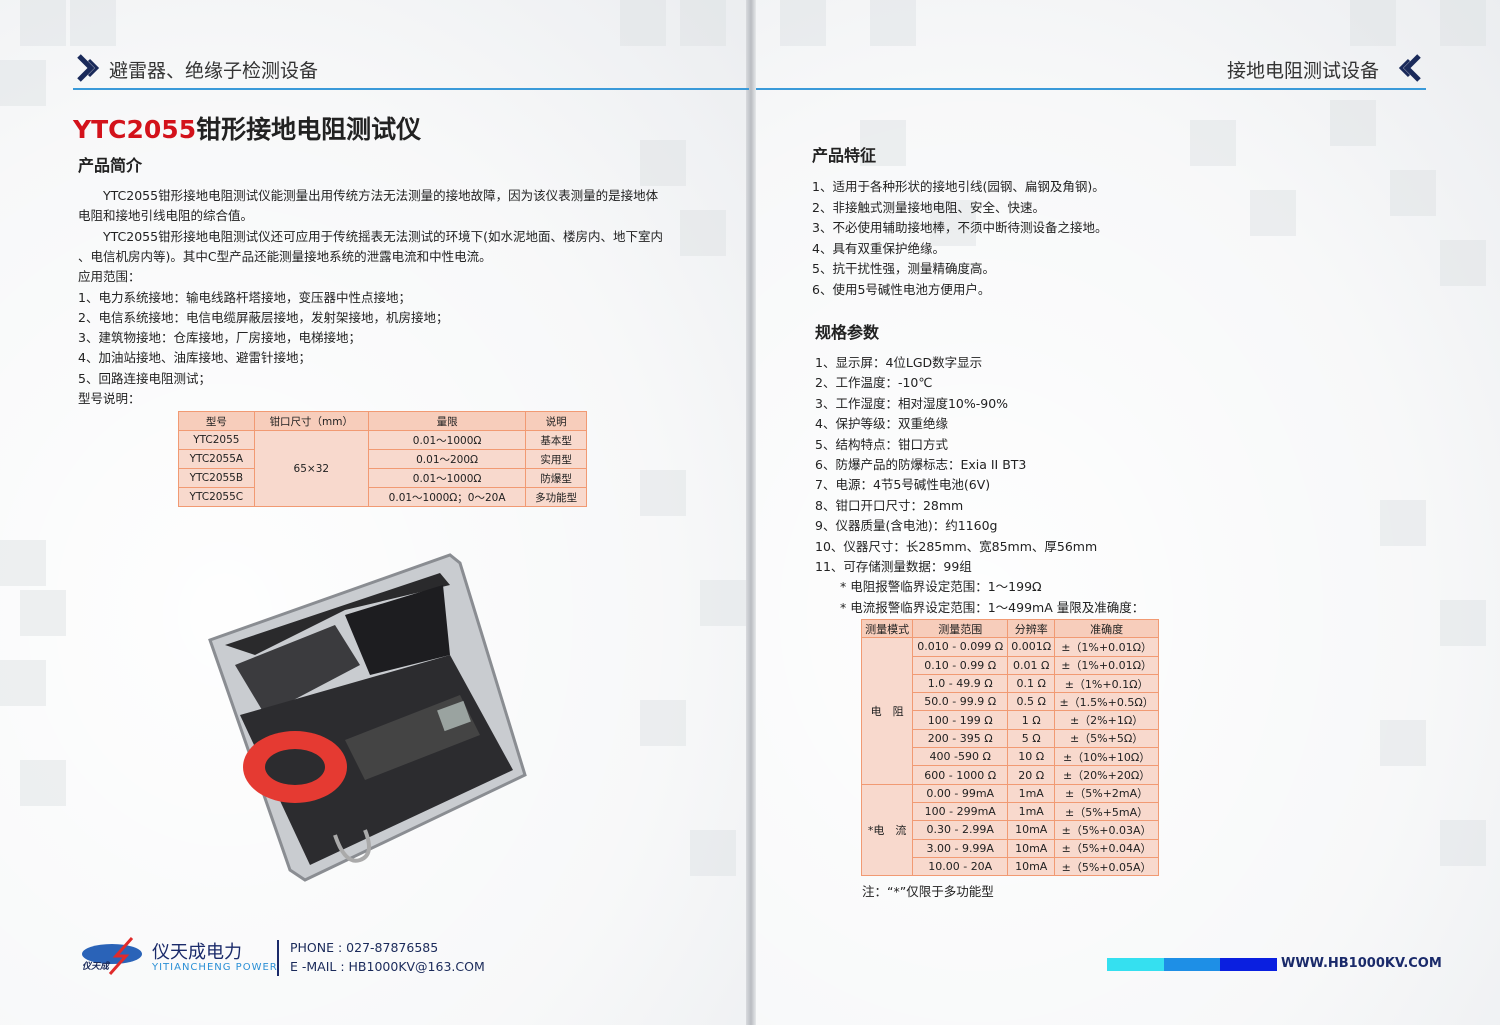 The width and height of the screenshot is (1500, 1025). I want to click on left-header: 避雷器、绝缘子检测设备, so click(214, 71).